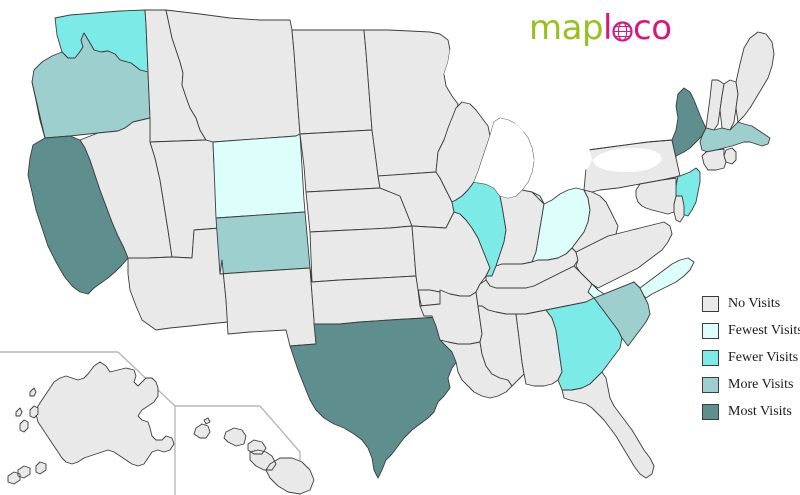 The image size is (800, 495). What do you see at coordinates (363, 254) in the screenshot?
I see `state-KS` at bounding box center [363, 254].